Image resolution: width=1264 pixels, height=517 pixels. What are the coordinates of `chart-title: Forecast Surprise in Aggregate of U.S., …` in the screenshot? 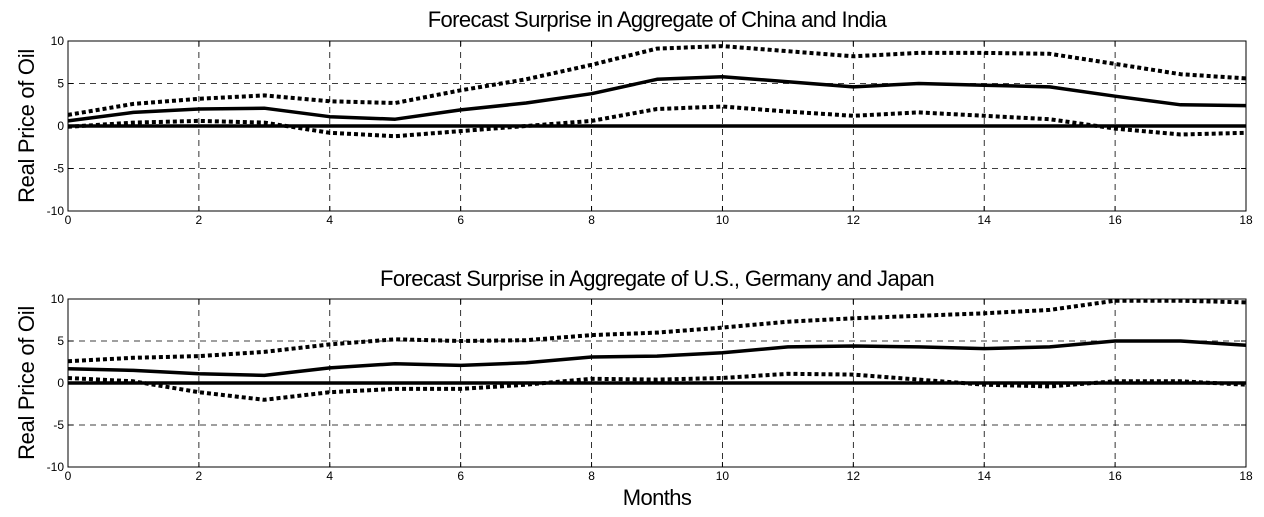 It's located at (657, 278).